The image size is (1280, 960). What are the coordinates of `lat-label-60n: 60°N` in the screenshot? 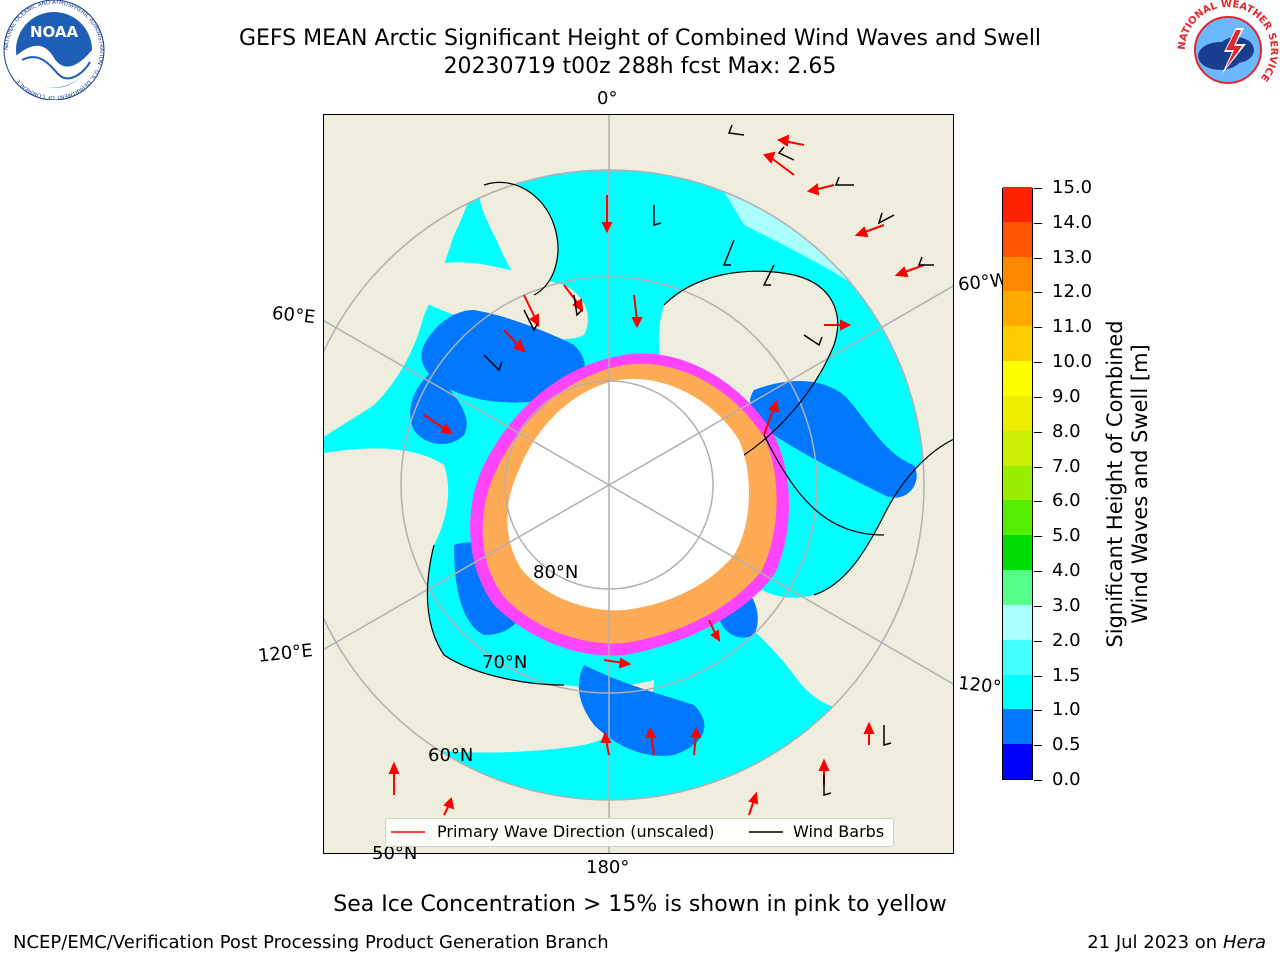 It's located at (451, 755).